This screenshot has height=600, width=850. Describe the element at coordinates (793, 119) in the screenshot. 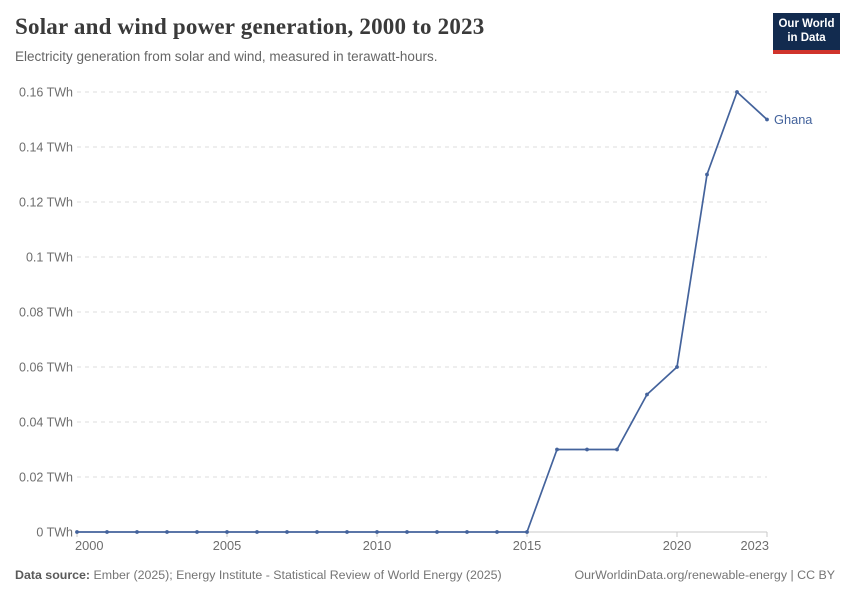

I see `series-end-label: Ghana` at that location.